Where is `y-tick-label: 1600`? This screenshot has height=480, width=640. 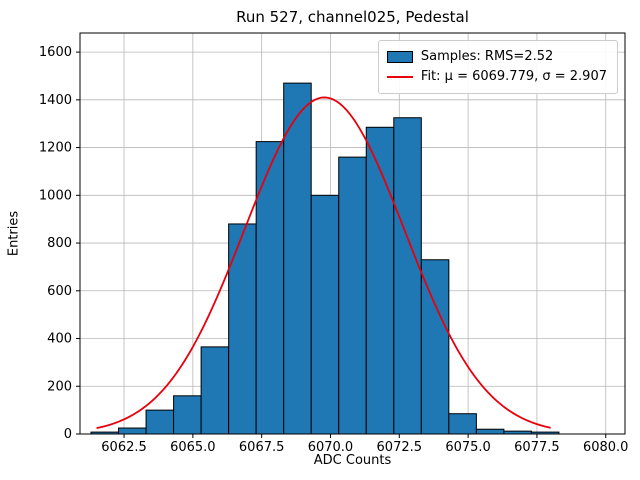
y-tick-label: 1600 is located at coordinates (55, 52).